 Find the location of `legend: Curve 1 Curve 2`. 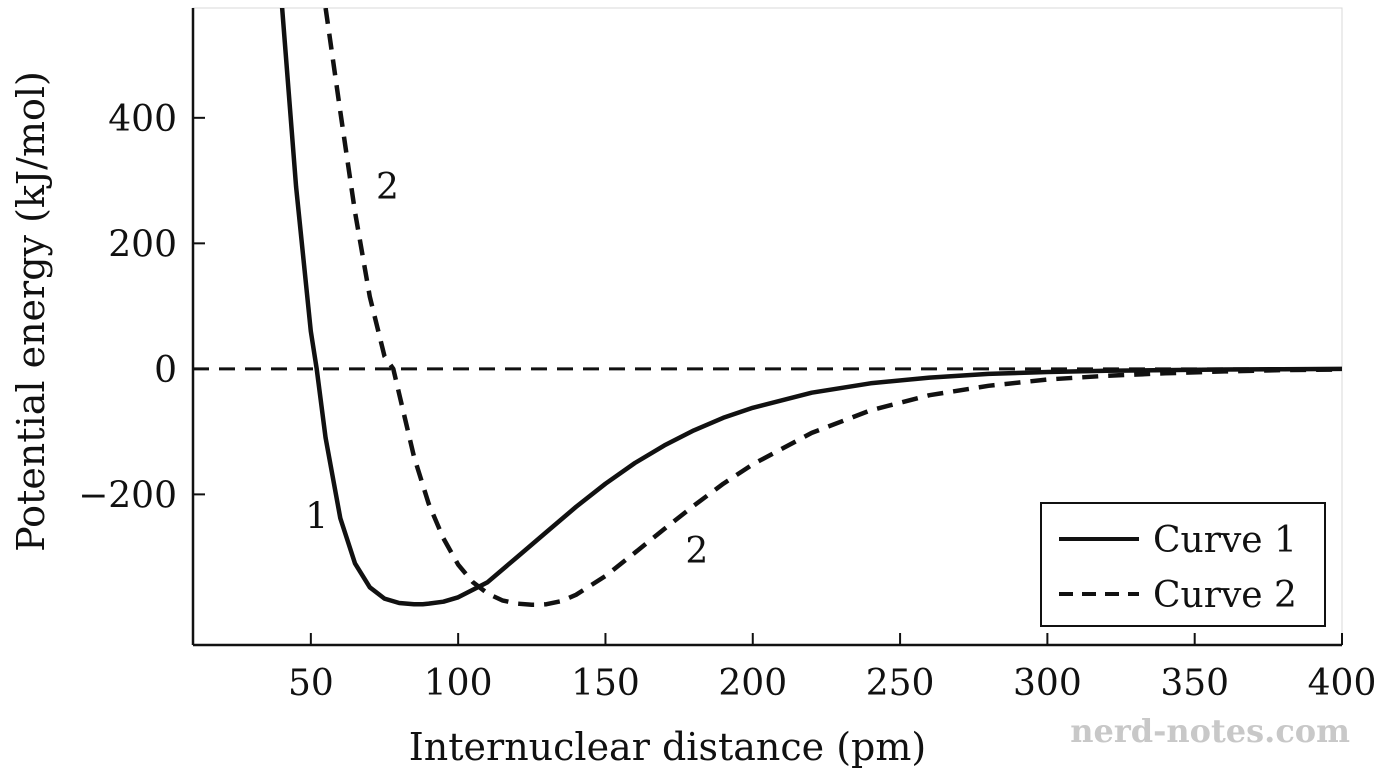

legend: Curve 1 Curve 2 is located at coordinates (1183, 564).